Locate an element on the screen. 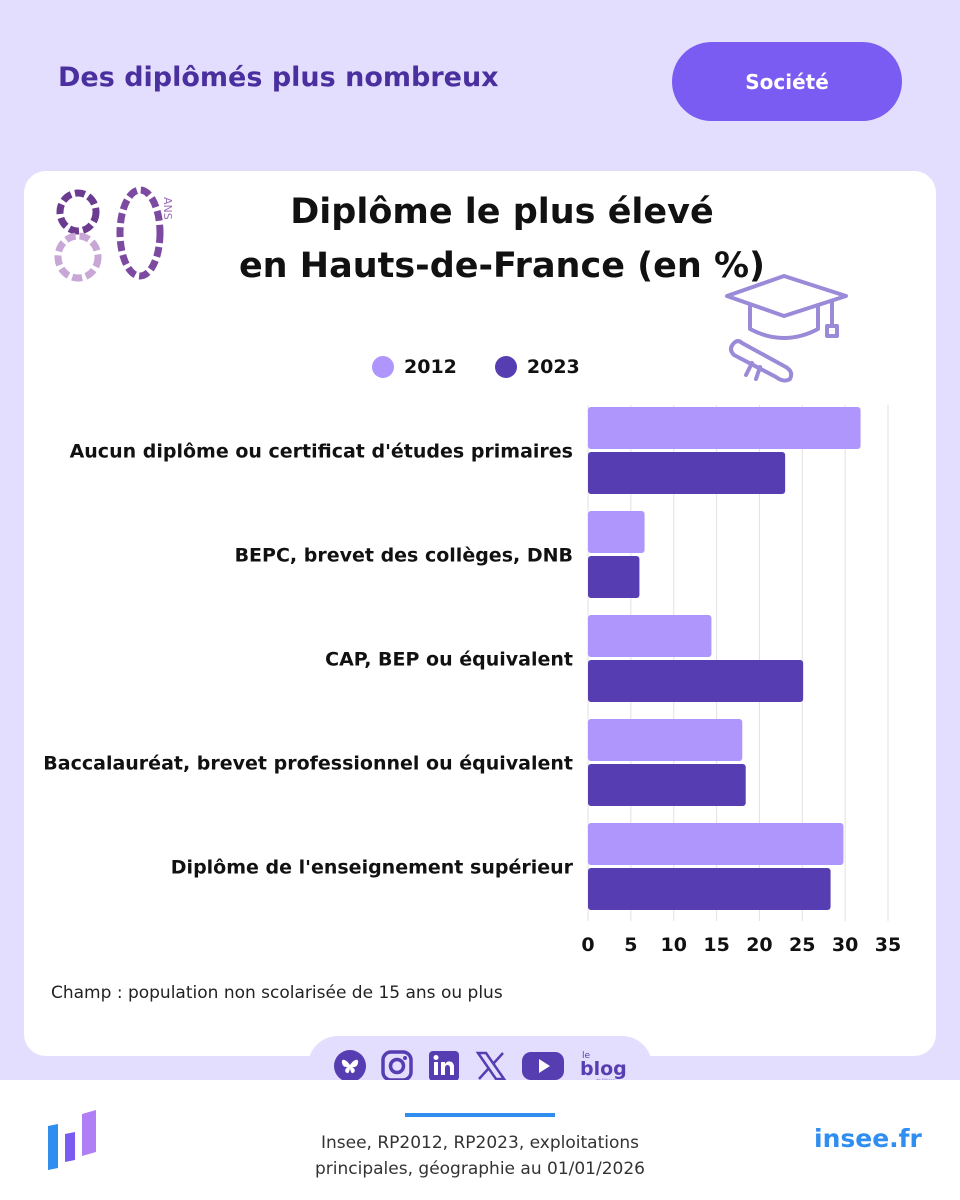  x-icon is located at coordinates (491, 1066).